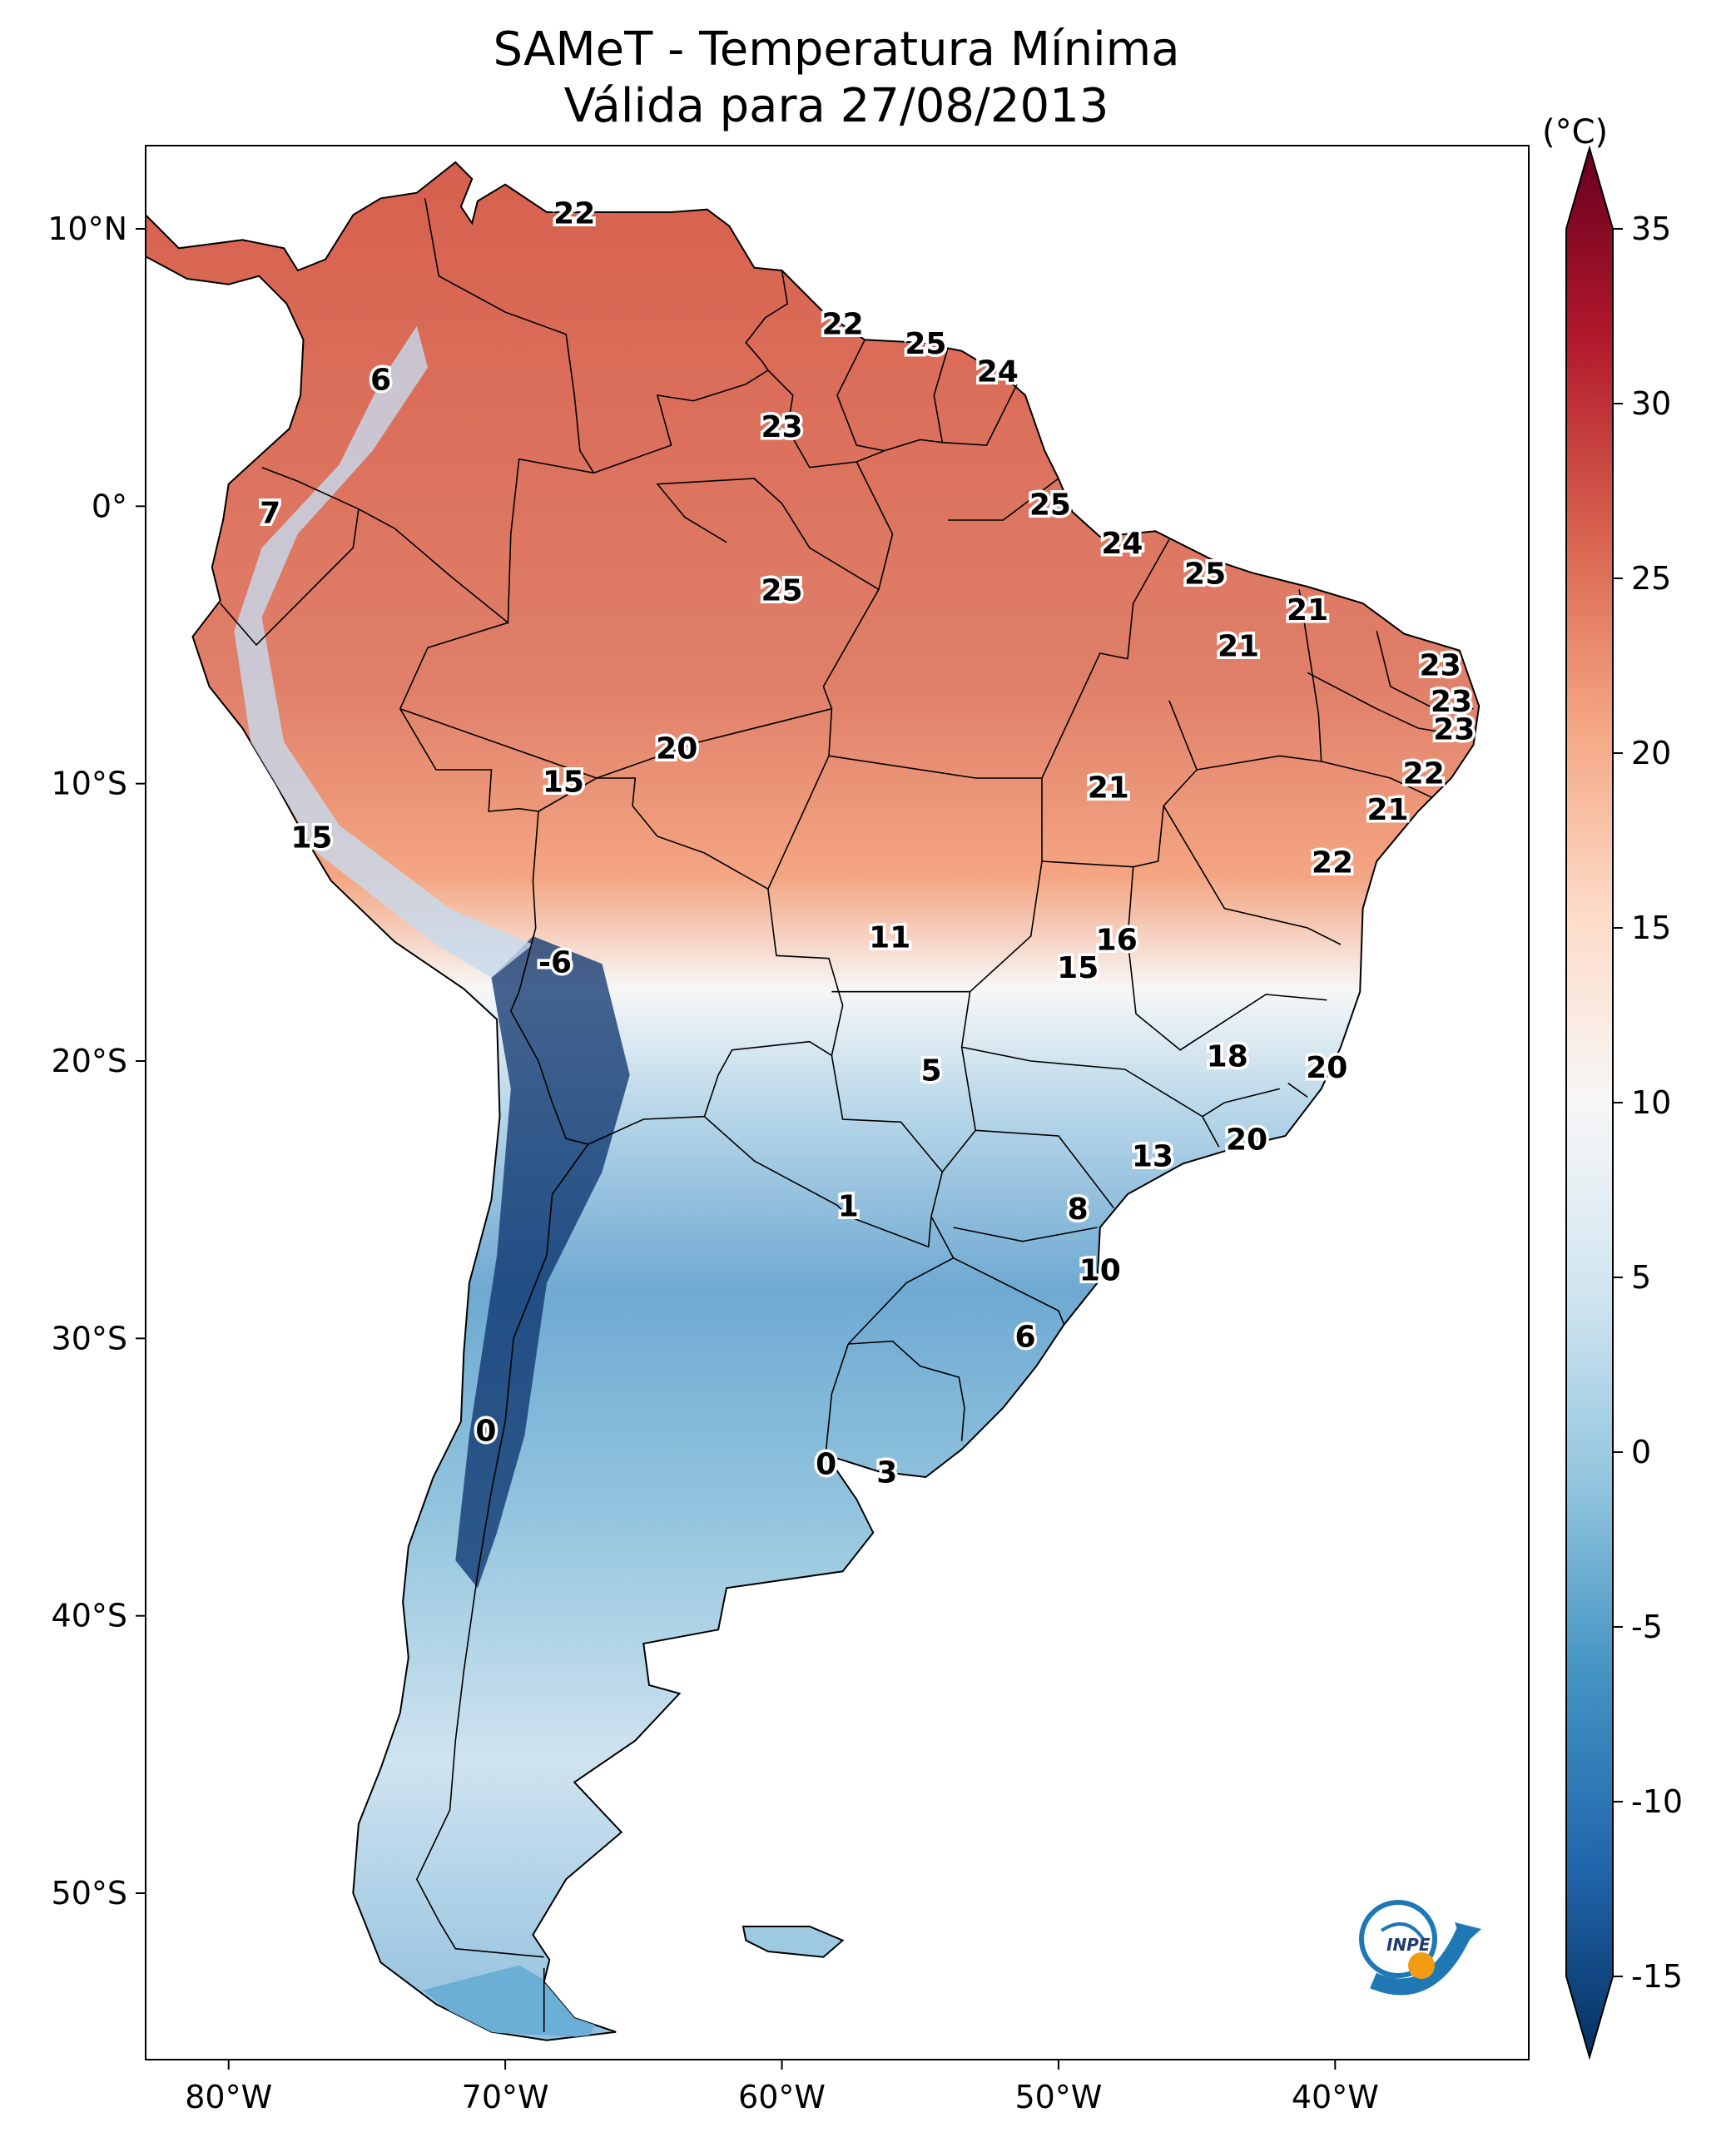  What do you see at coordinates (1651, 403) in the screenshot?
I see `colorbar-tick-label: 30` at bounding box center [1651, 403].